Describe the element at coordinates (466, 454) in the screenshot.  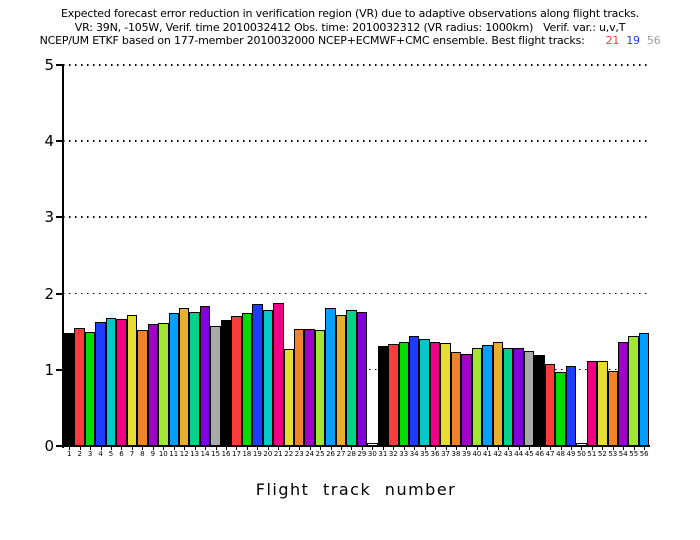
I see `x-tick-label-39: 39` at that location.